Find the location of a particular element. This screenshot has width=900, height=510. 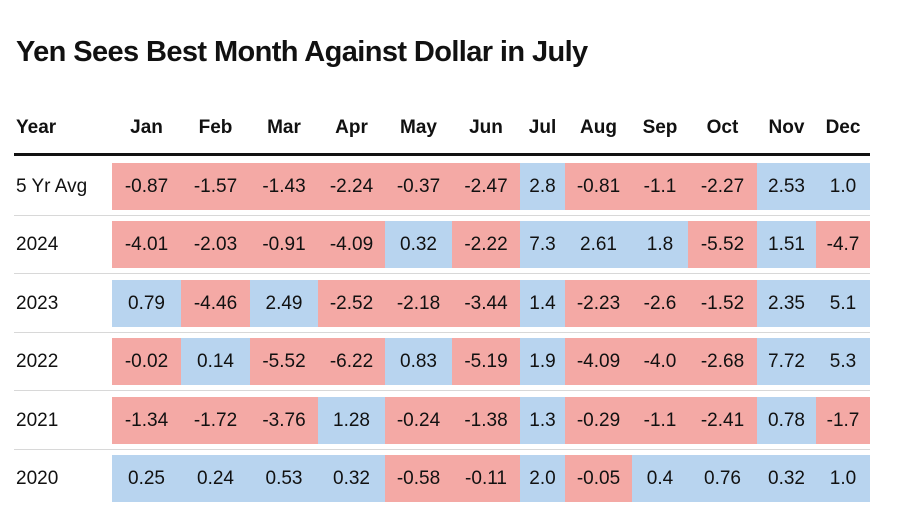

row-label: 2020 is located at coordinates (37, 478).